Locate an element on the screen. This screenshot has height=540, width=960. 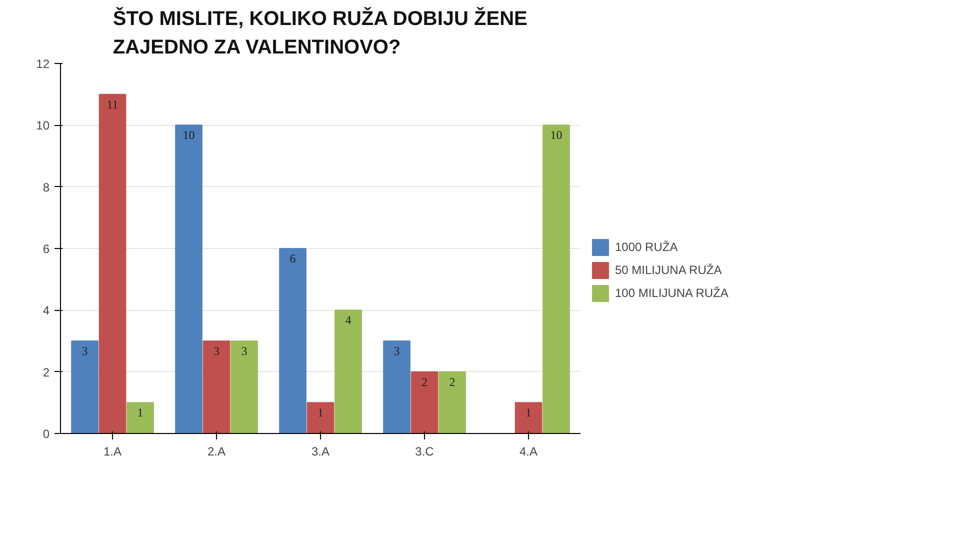
data-label: 11 is located at coordinates (112, 104).